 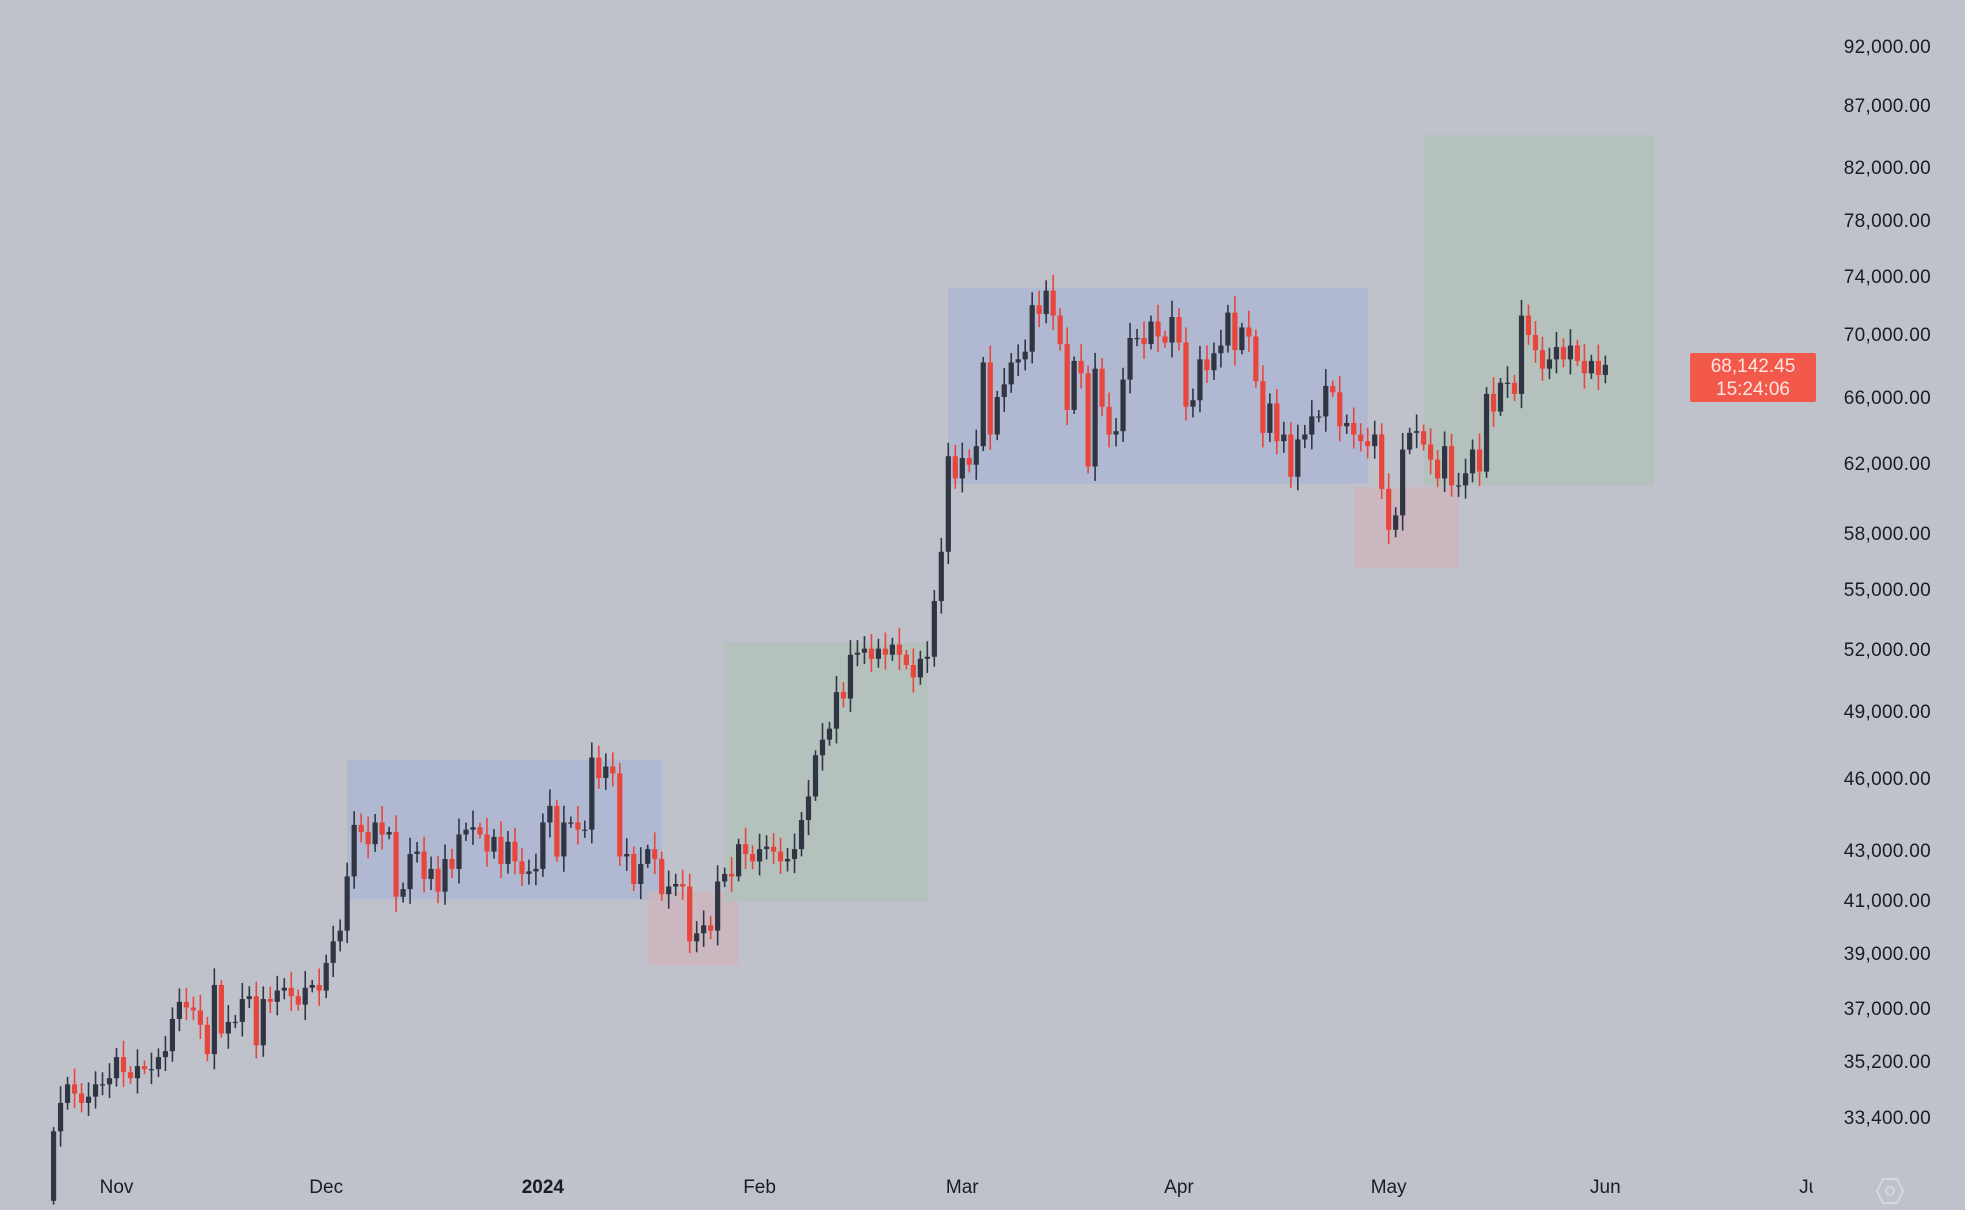 I want to click on price-tick-label: 33,400.00, so click(x=1887, y=1118).